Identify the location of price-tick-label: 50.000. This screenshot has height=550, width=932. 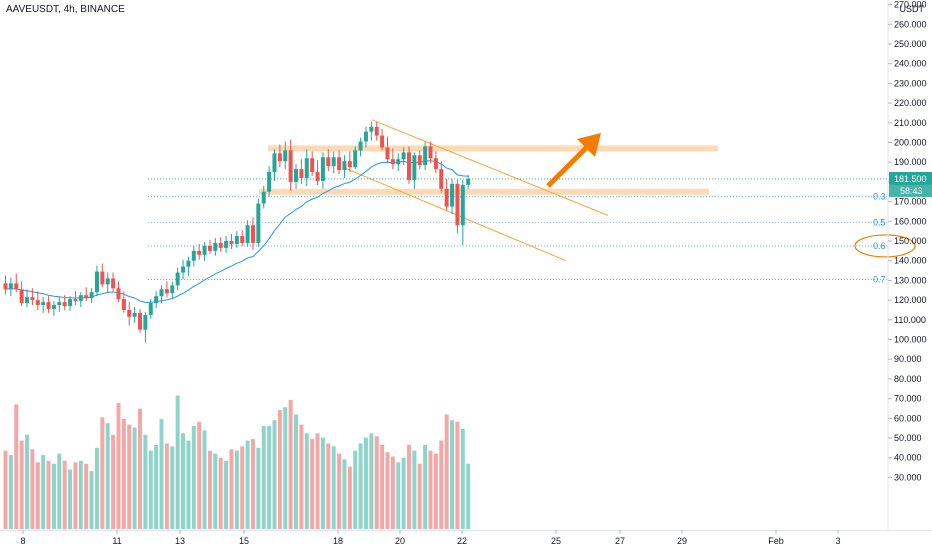
(908, 438).